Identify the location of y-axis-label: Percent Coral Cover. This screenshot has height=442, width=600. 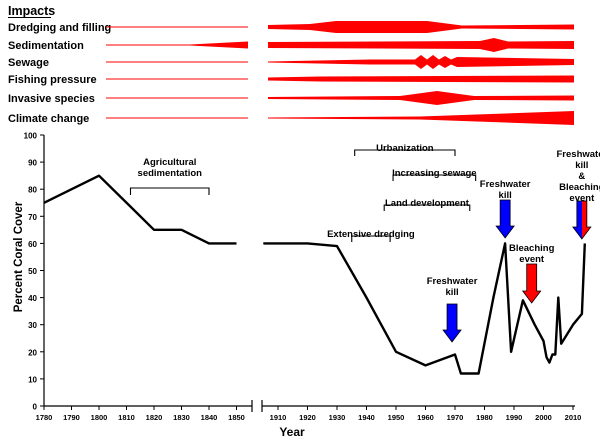
(19, 256).